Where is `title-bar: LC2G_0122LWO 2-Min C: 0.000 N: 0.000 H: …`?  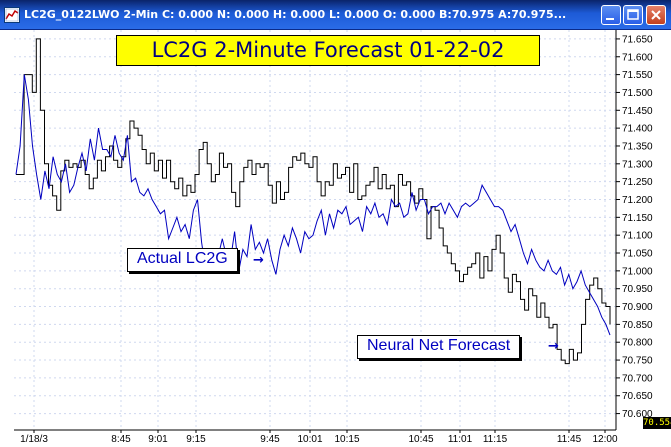
title-bar: LC2G_0122LWO 2-Min C: 0.000 N: 0.000 H: … is located at coordinates (335, 15).